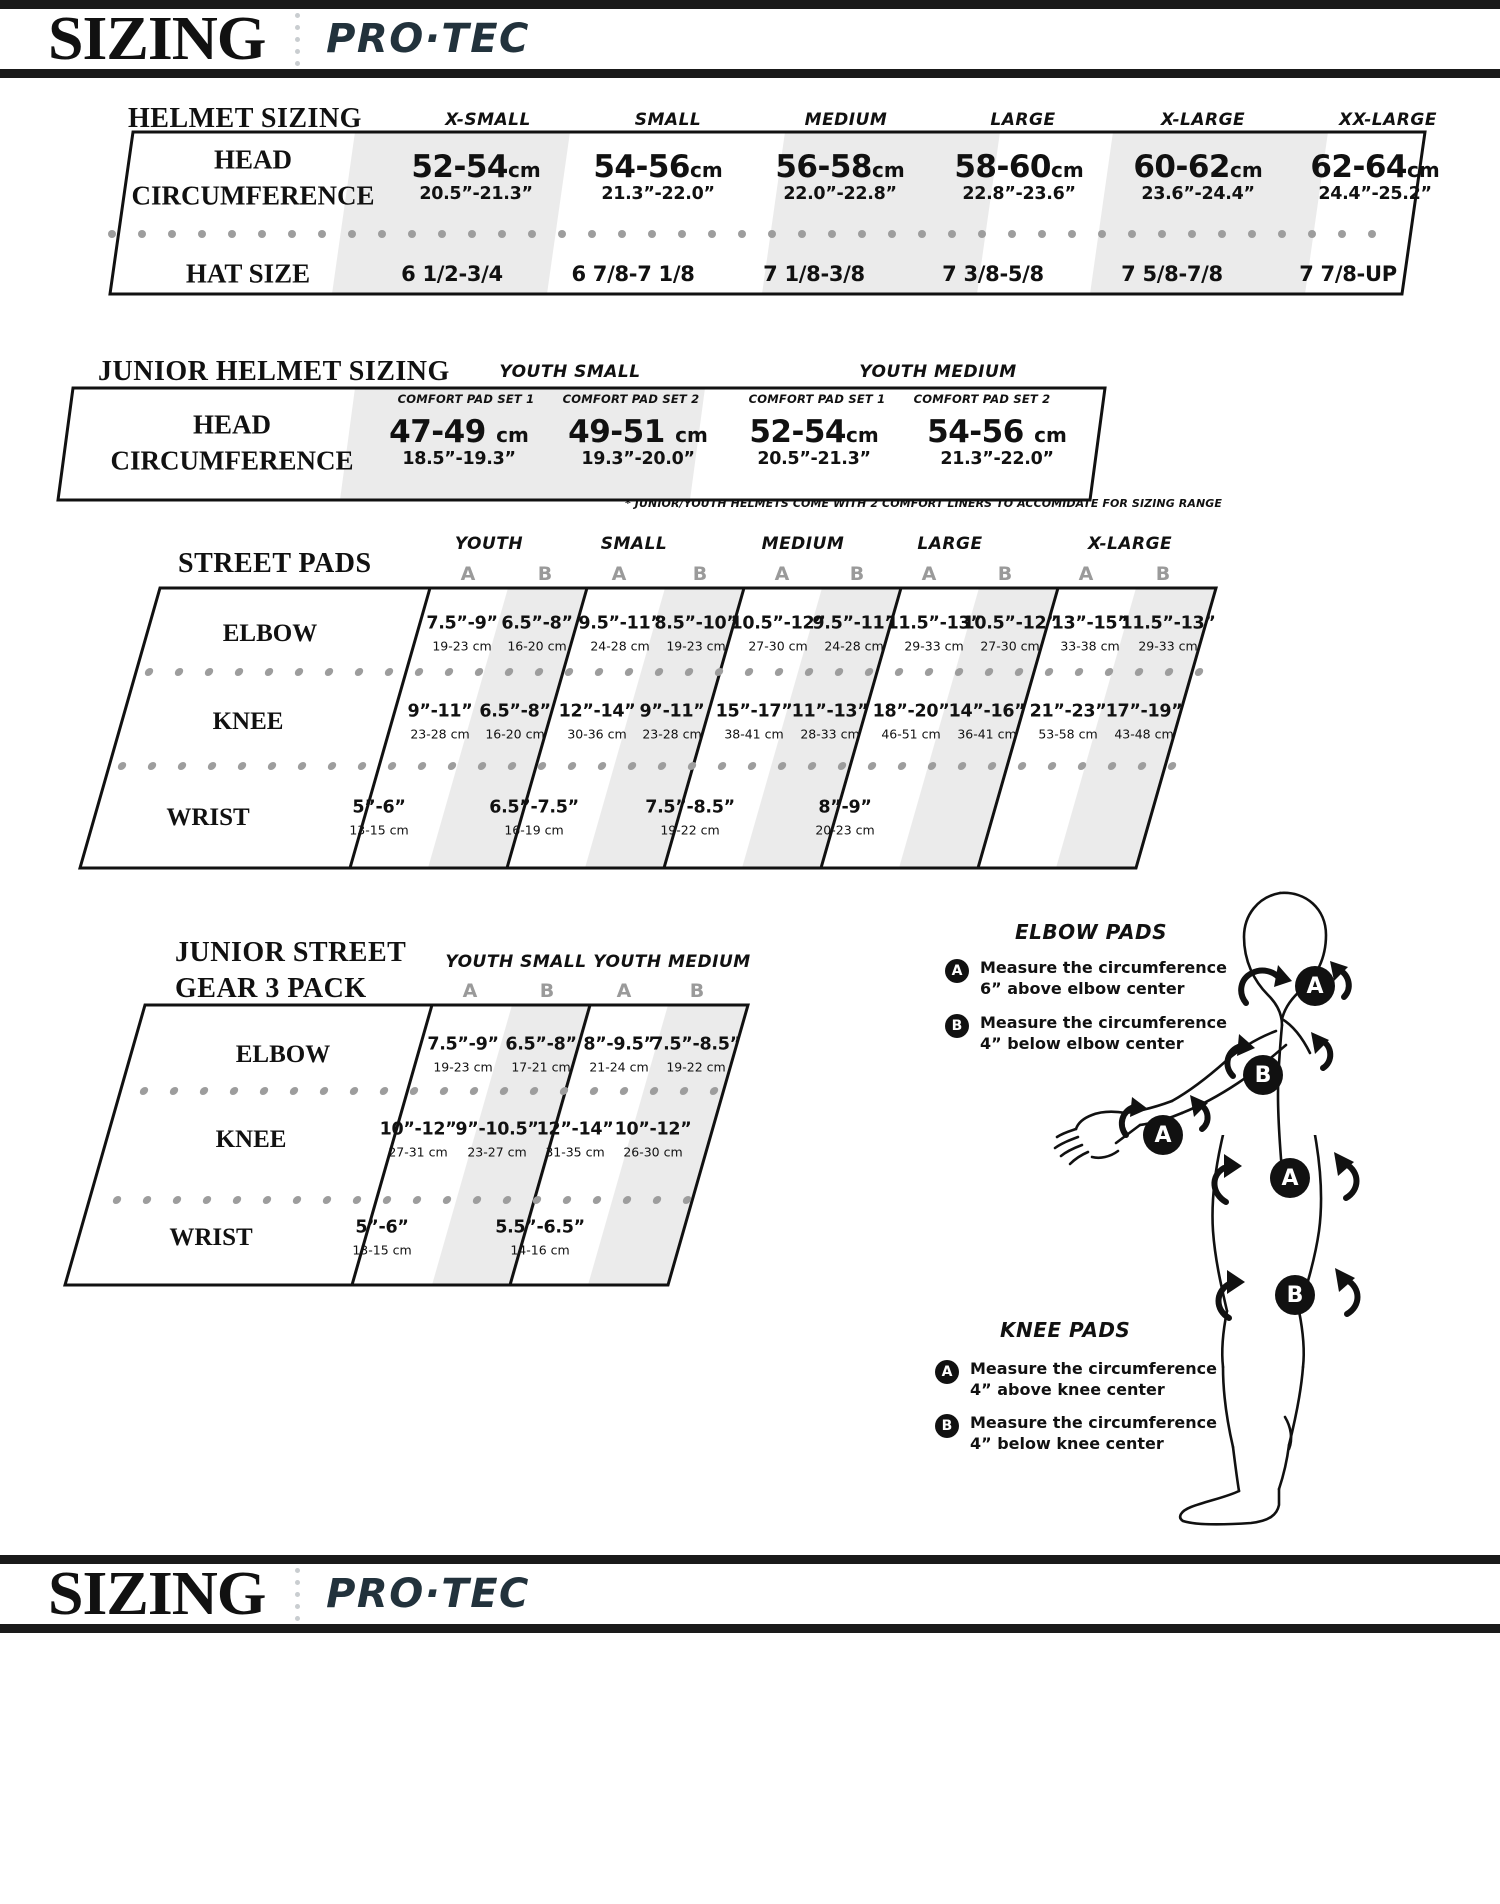  What do you see at coordinates (428, 39) in the screenshot?
I see `brand-logo: PRO·TEC` at bounding box center [428, 39].